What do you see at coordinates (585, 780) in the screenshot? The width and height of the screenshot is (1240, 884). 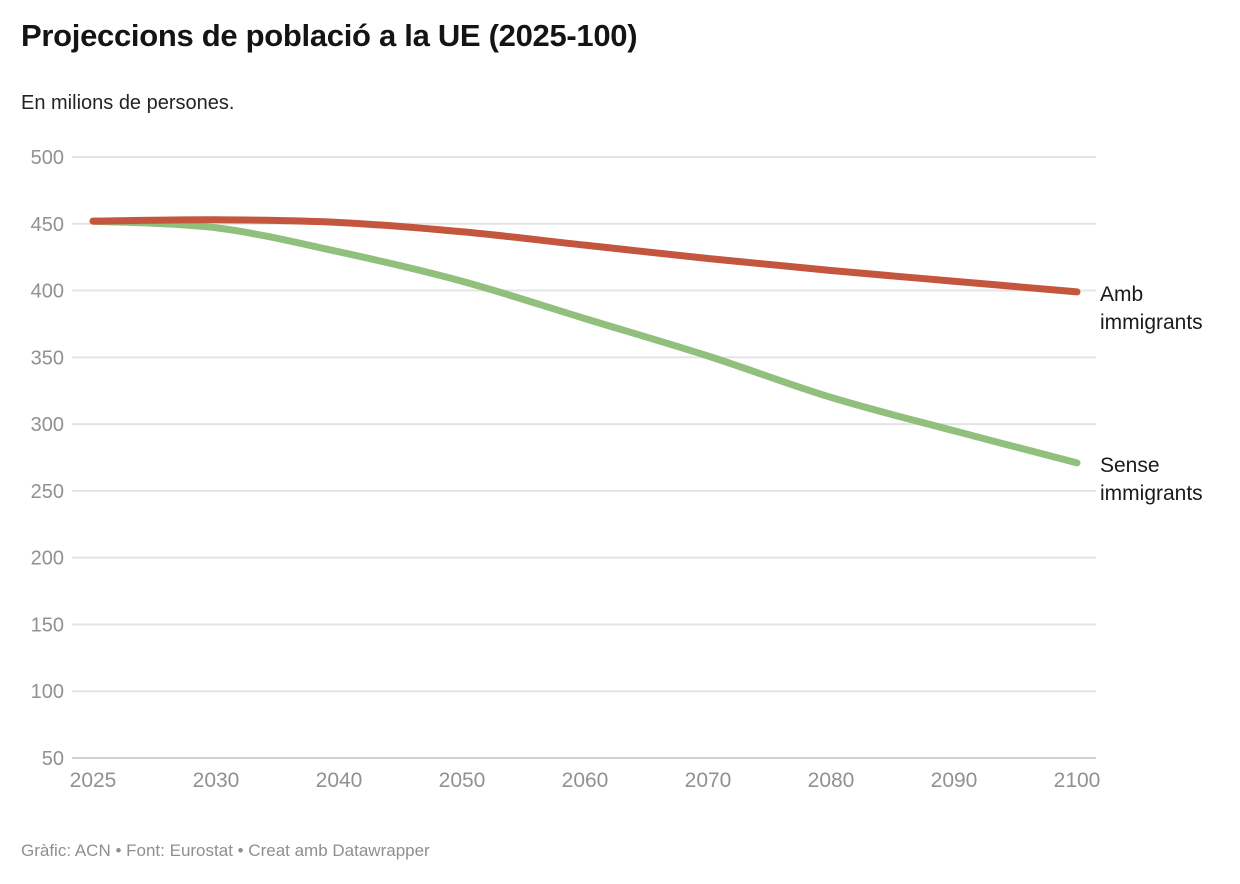 I see `x-tick-label-2060: 2060` at bounding box center [585, 780].